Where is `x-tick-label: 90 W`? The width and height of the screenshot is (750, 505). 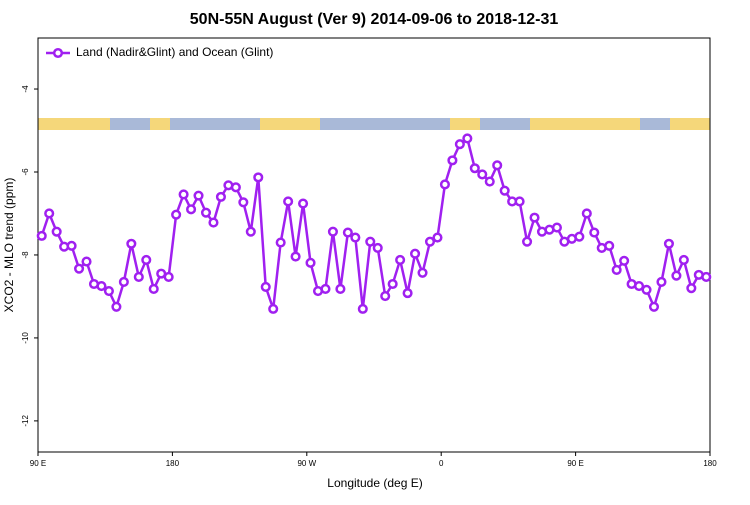 x-tick-label: 90 W is located at coordinates (306, 463).